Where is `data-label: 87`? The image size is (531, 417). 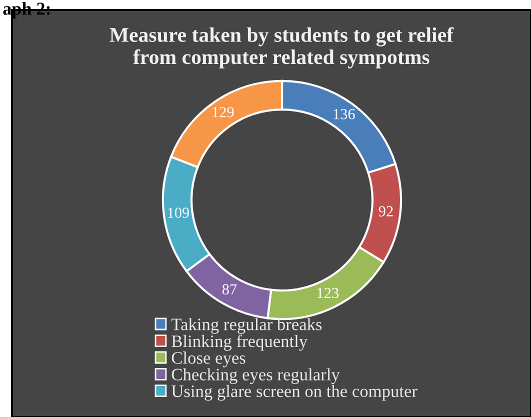
data-label: 87 is located at coordinates (229, 289).